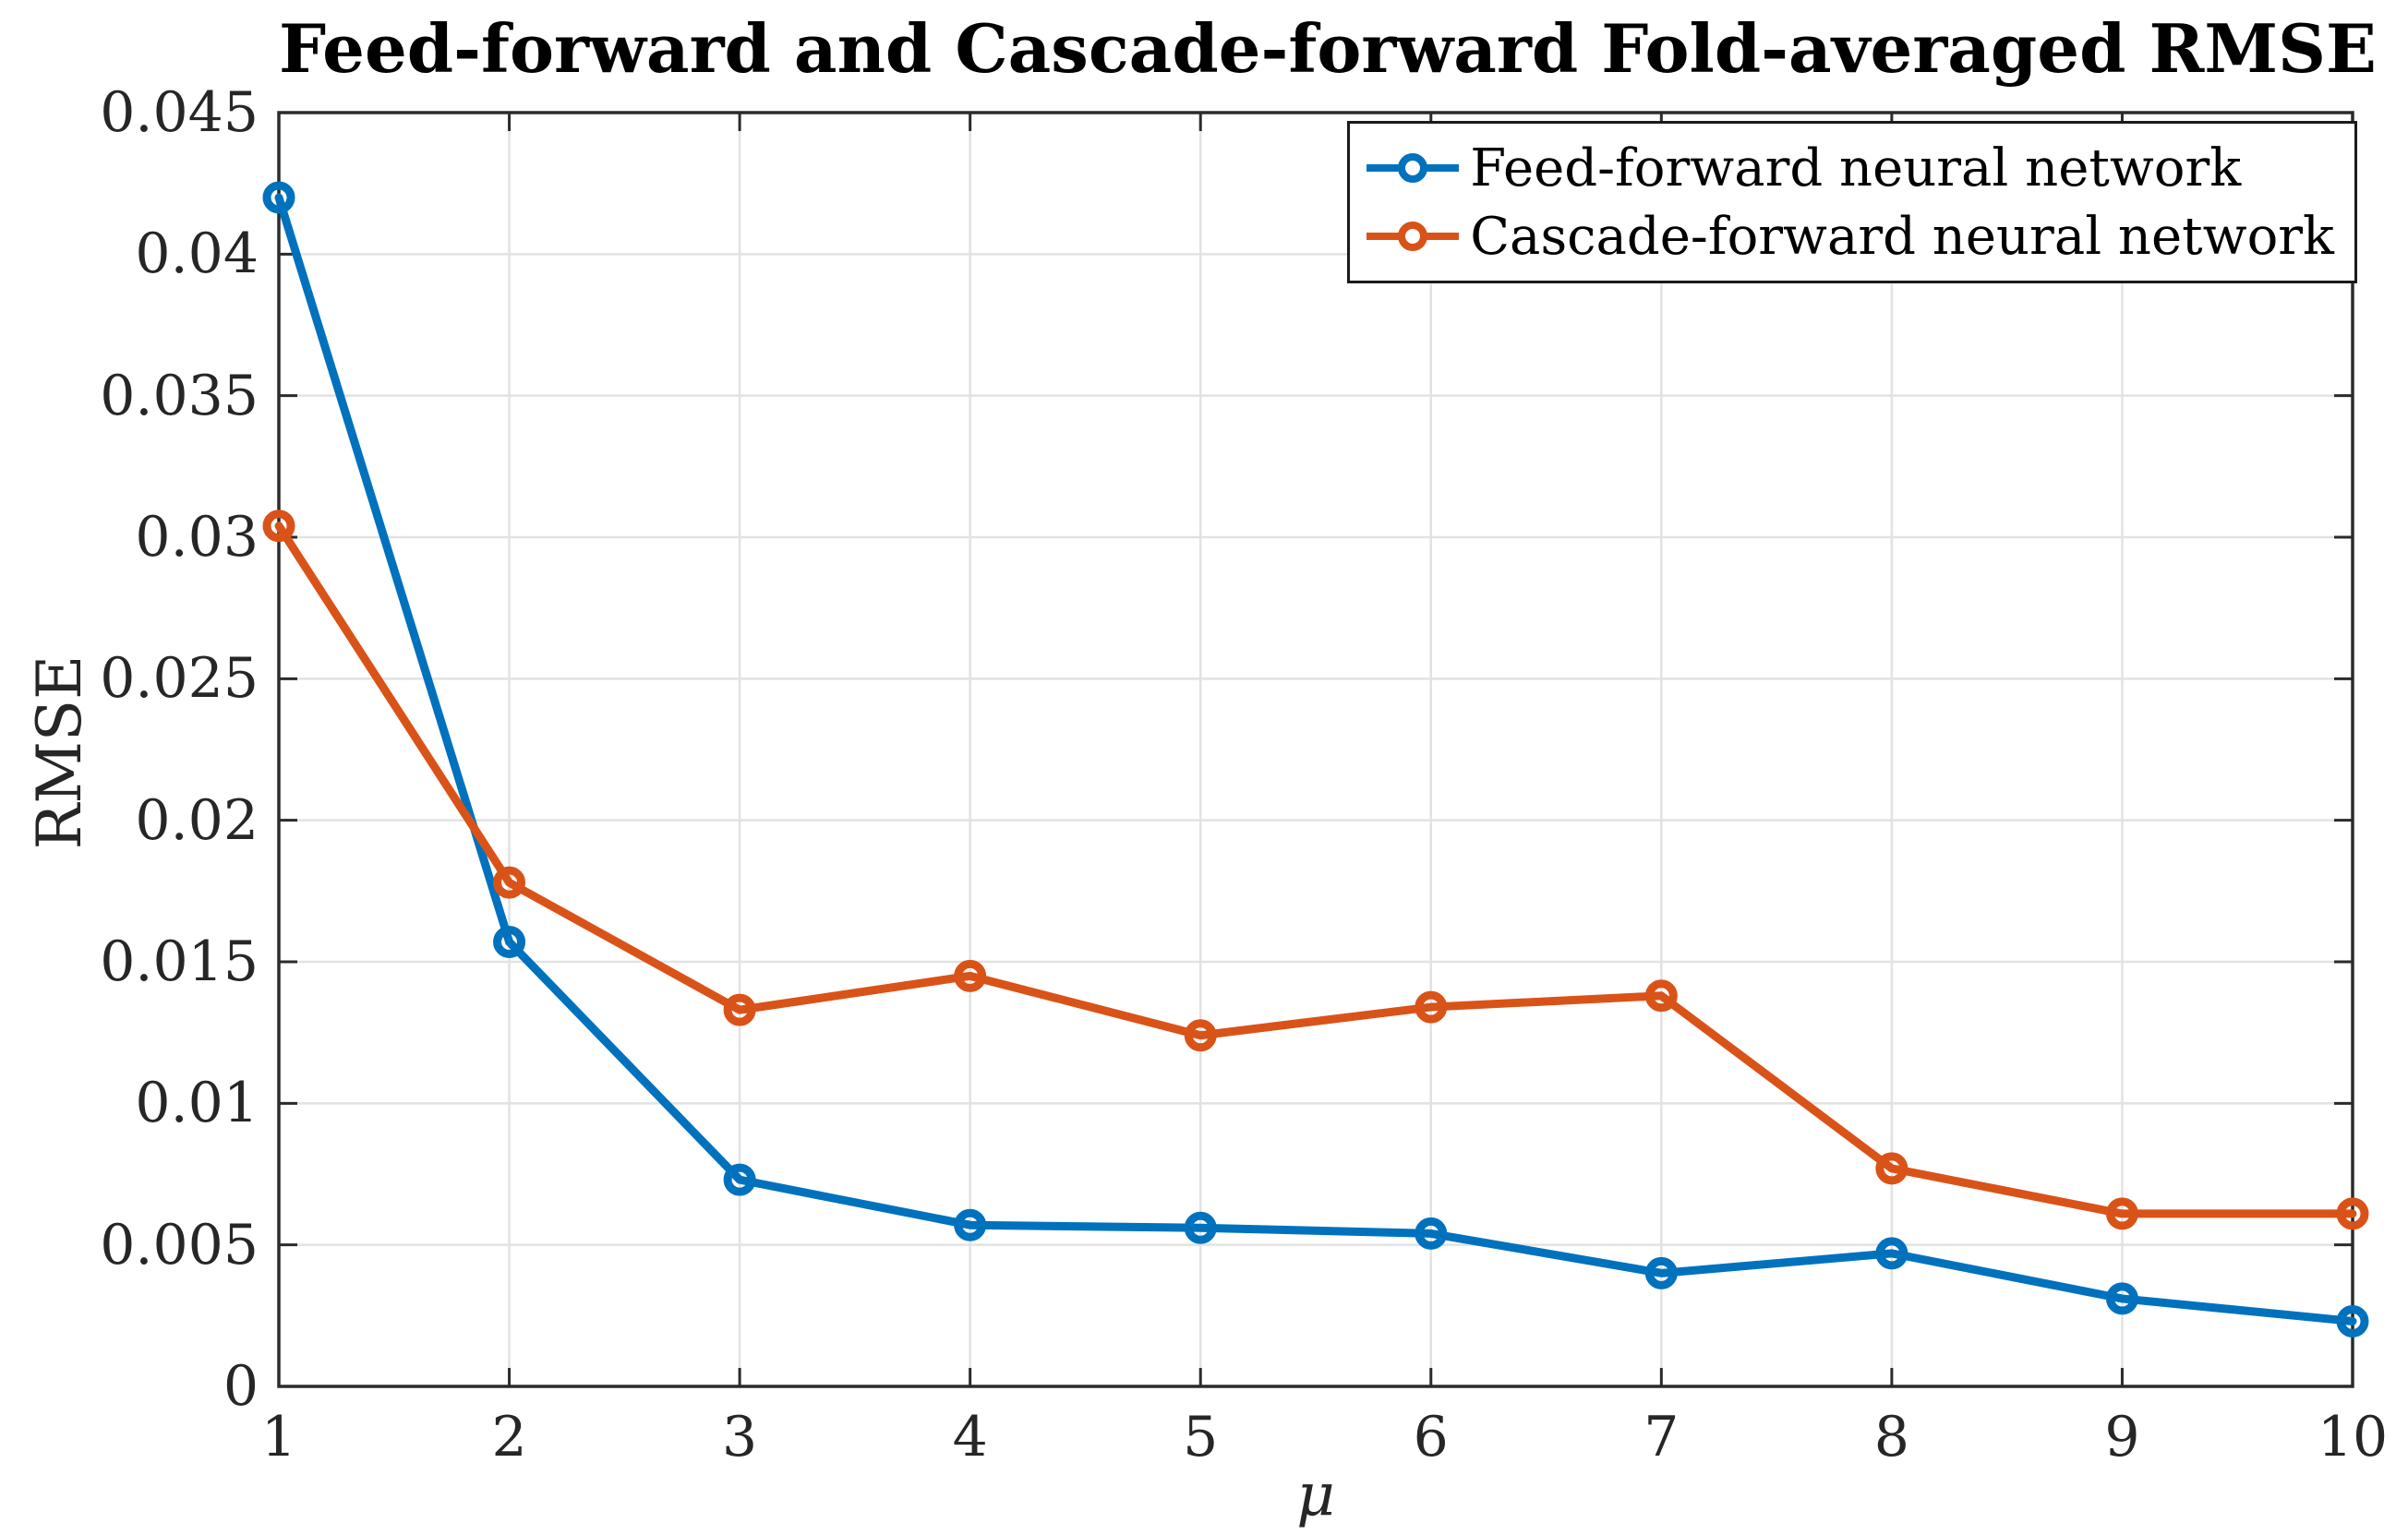 The height and width of the screenshot is (1535, 2408). Describe the element at coordinates (197, 820) in the screenshot. I see `y-tick-label: 0.02` at that location.